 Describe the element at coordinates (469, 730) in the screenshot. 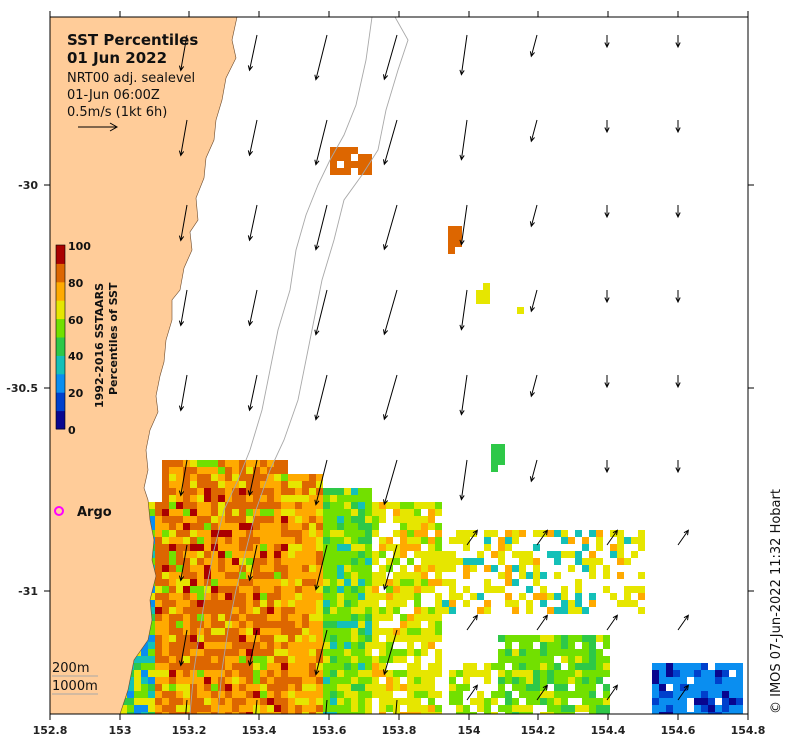

I see `x-tick-label: 154` at that location.